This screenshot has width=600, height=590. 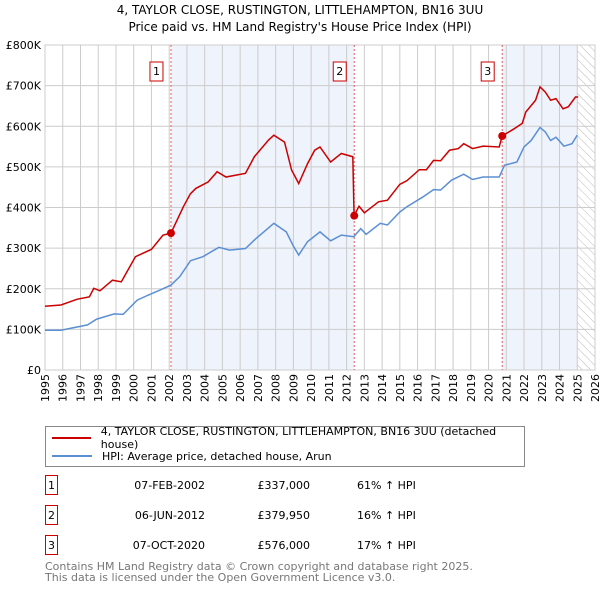 I want to click on sale-hpi-diff: 16% ↑ HPI, so click(x=386, y=515).